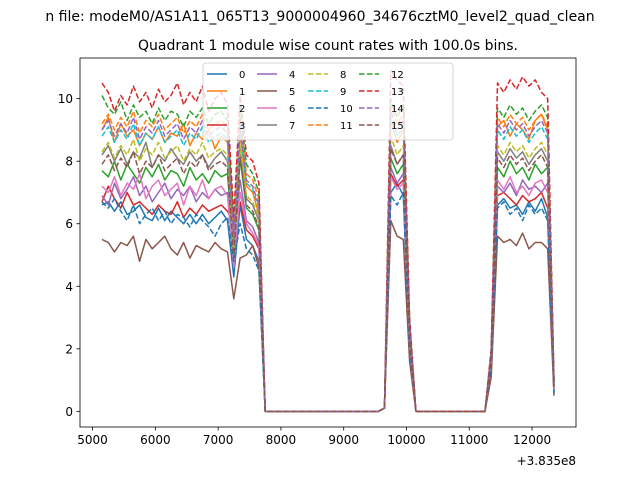 This screenshot has width=640, height=480. What do you see at coordinates (343, 75) in the screenshot?
I see `legend-label: 8` at bounding box center [343, 75].